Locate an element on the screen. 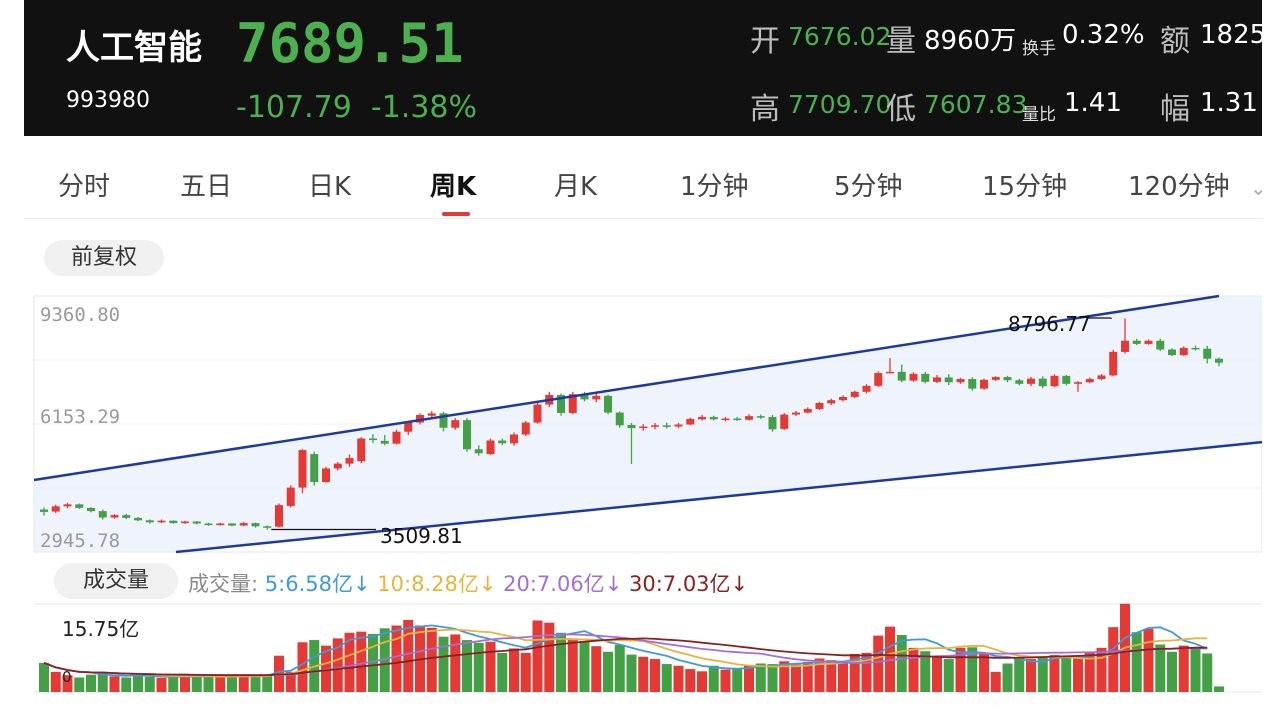 This screenshot has width=1280, height=725. price-axis-mid: 6153.29 is located at coordinates (80, 417).